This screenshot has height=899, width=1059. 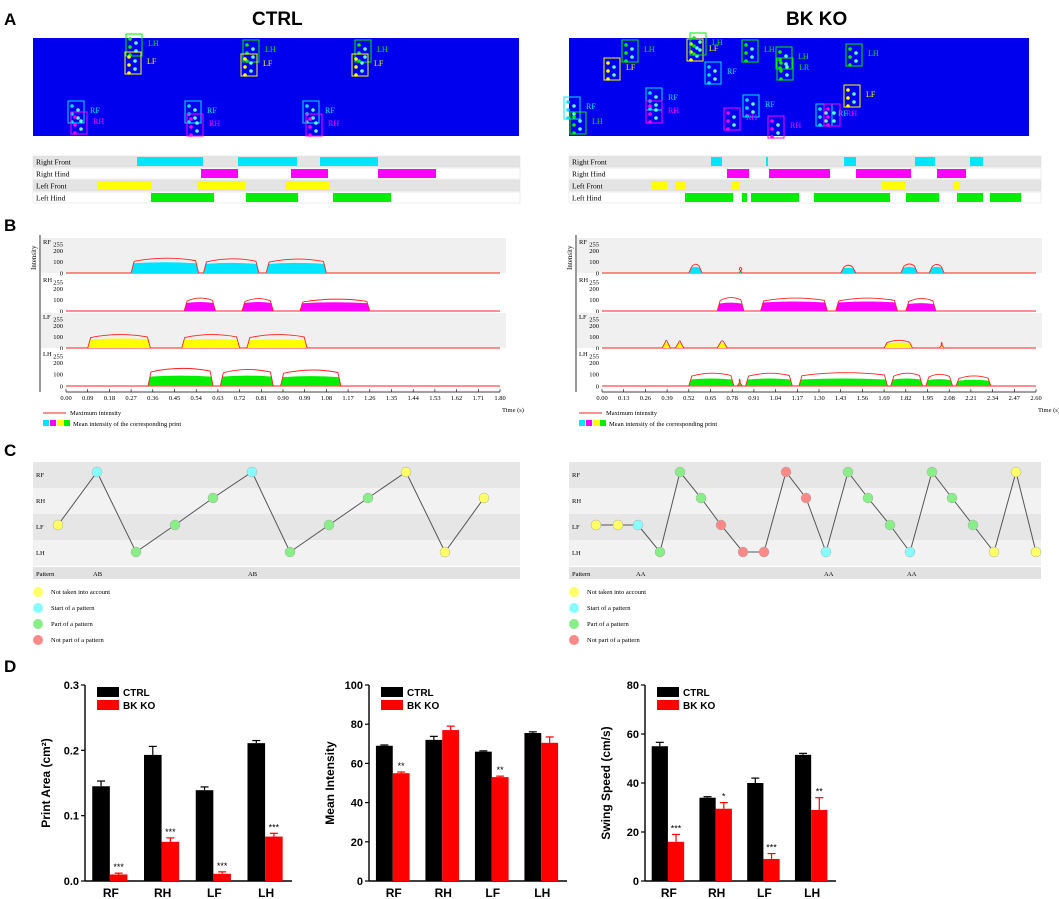 What do you see at coordinates (58, 363) in the screenshot?
I see `intensity-tick: 200` at bounding box center [58, 363].